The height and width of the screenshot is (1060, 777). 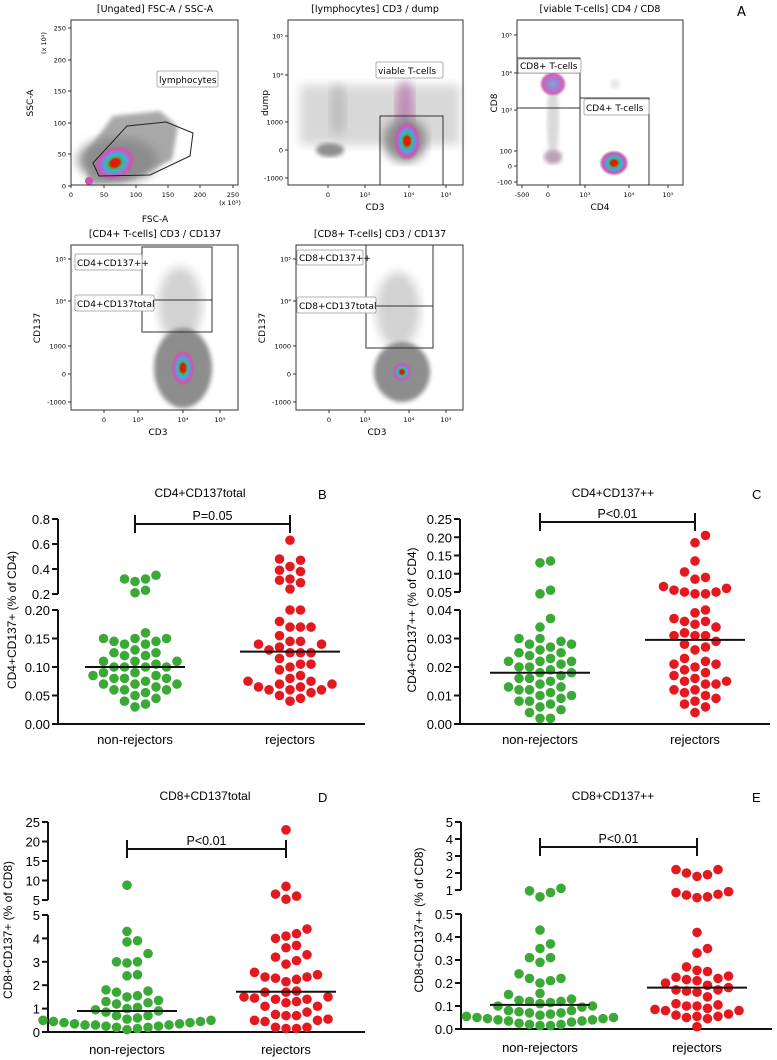 I want to click on gate-label: CD8+CD137++, so click(x=335, y=259).